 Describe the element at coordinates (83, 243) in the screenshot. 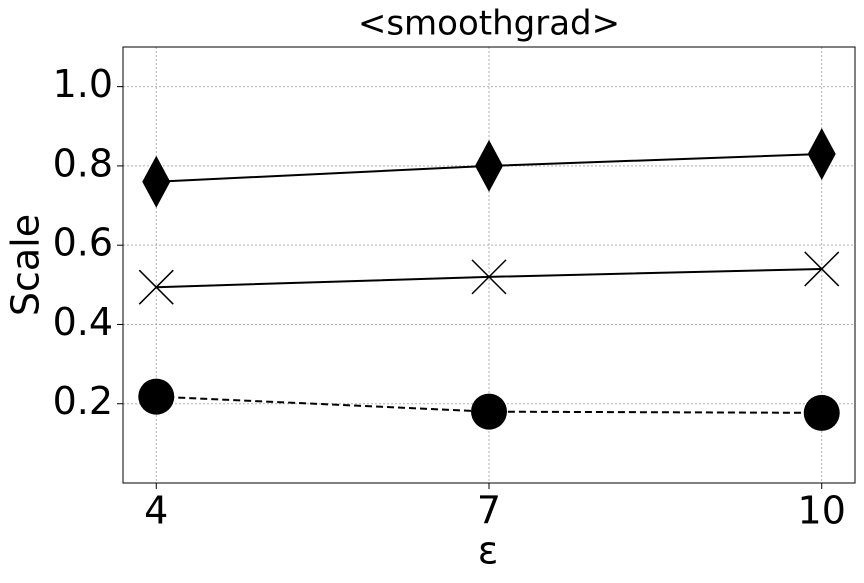

I see `y-tick-label: 0.6` at that location.